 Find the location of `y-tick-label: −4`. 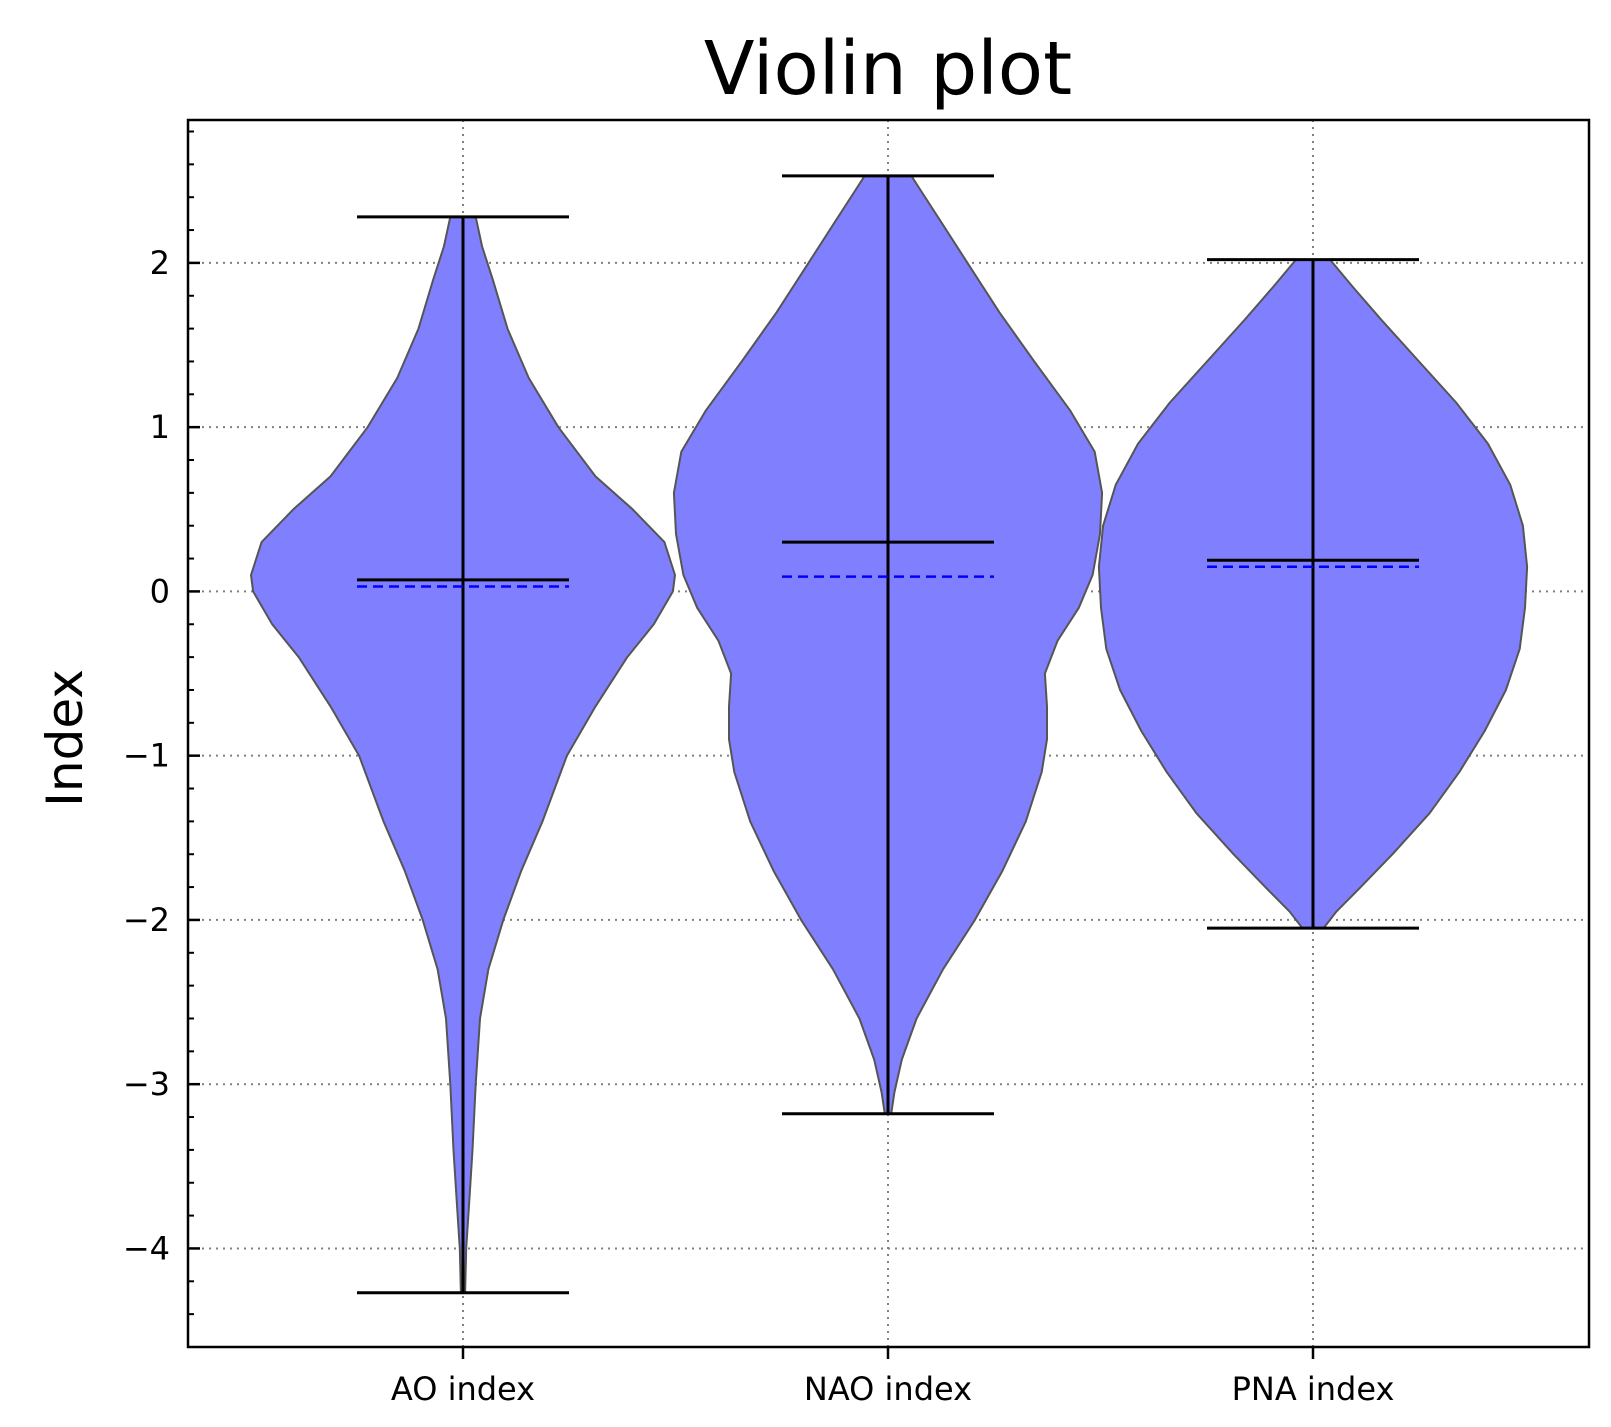

y-tick-label: −4 is located at coordinates (146, 1248).